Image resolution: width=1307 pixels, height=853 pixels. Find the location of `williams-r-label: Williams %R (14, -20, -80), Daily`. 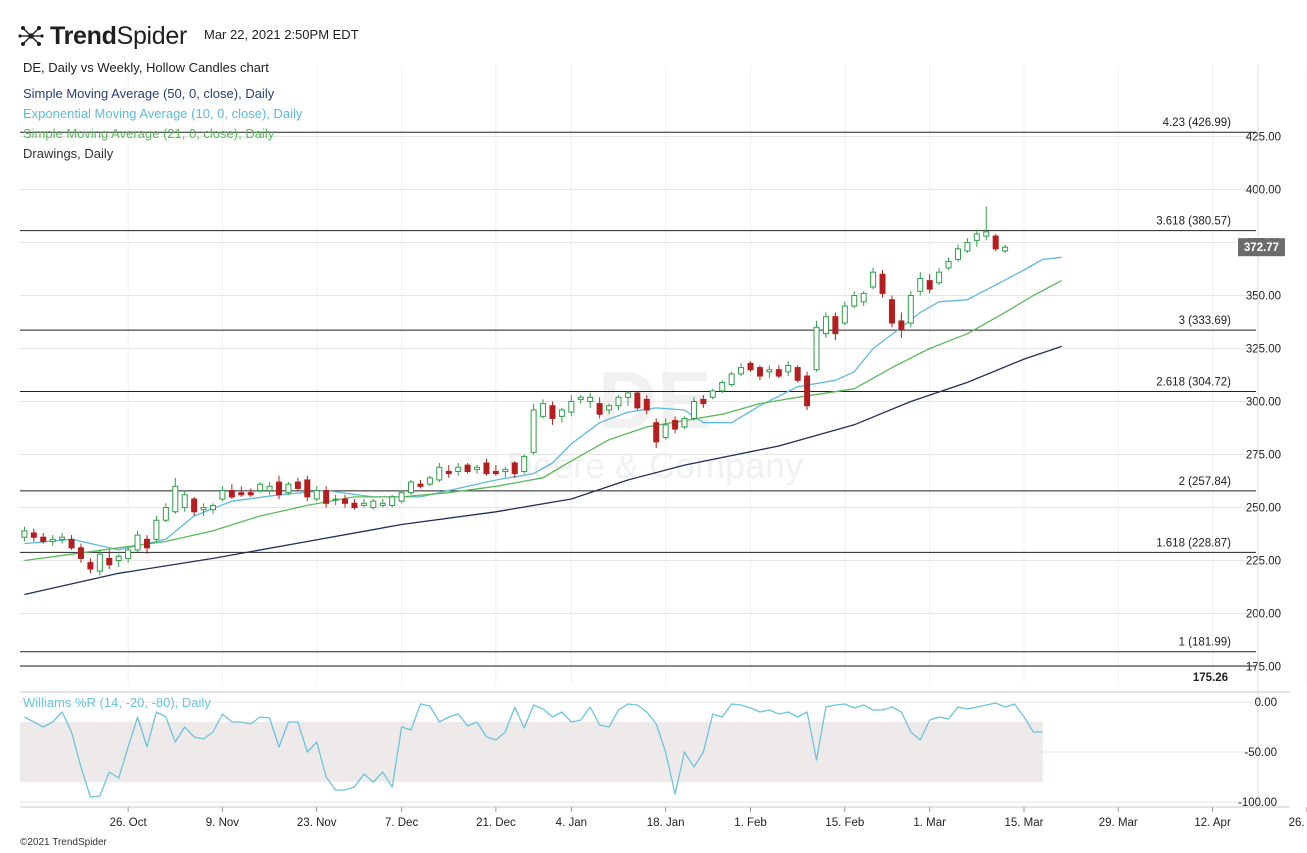

williams-r-label: Williams %R (14, -20, -80), Daily is located at coordinates (117, 702).